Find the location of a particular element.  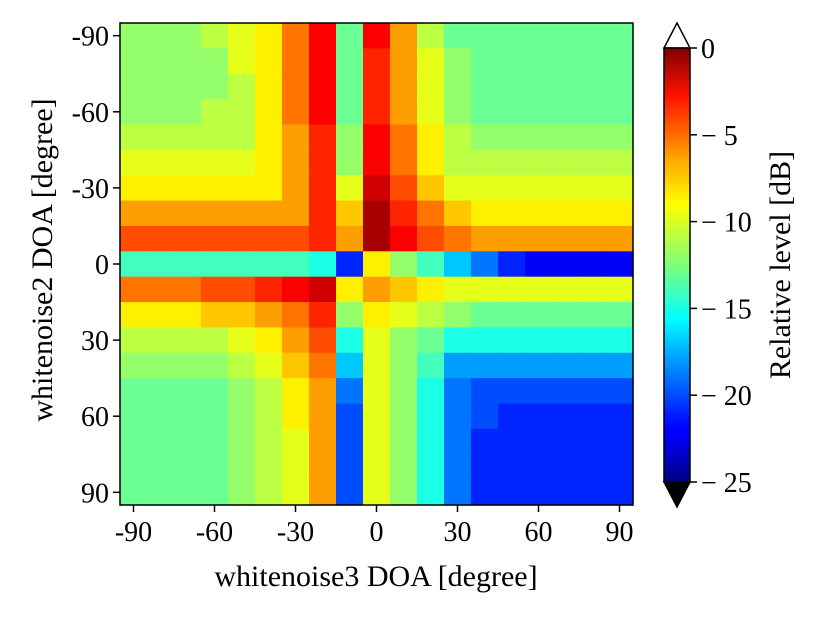

x-tick-label: -60 is located at coordinates (214, 532).